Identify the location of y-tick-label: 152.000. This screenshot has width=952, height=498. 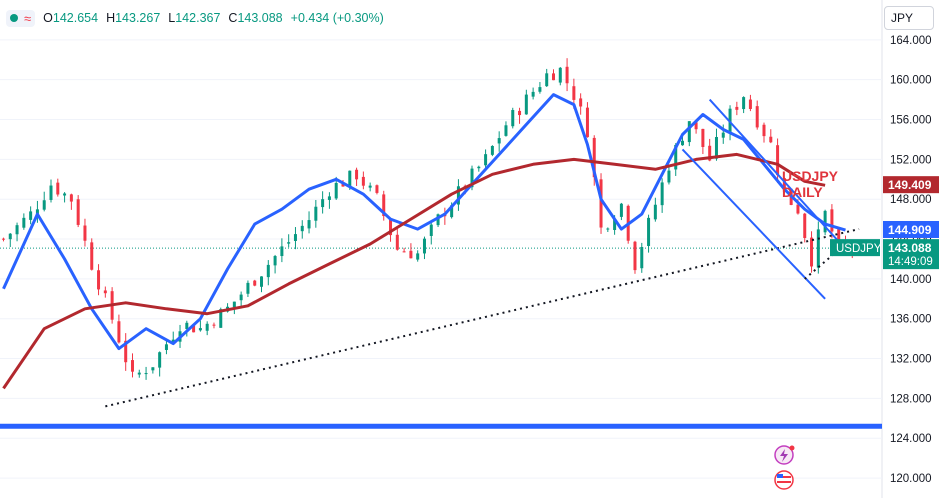
(911, 160).